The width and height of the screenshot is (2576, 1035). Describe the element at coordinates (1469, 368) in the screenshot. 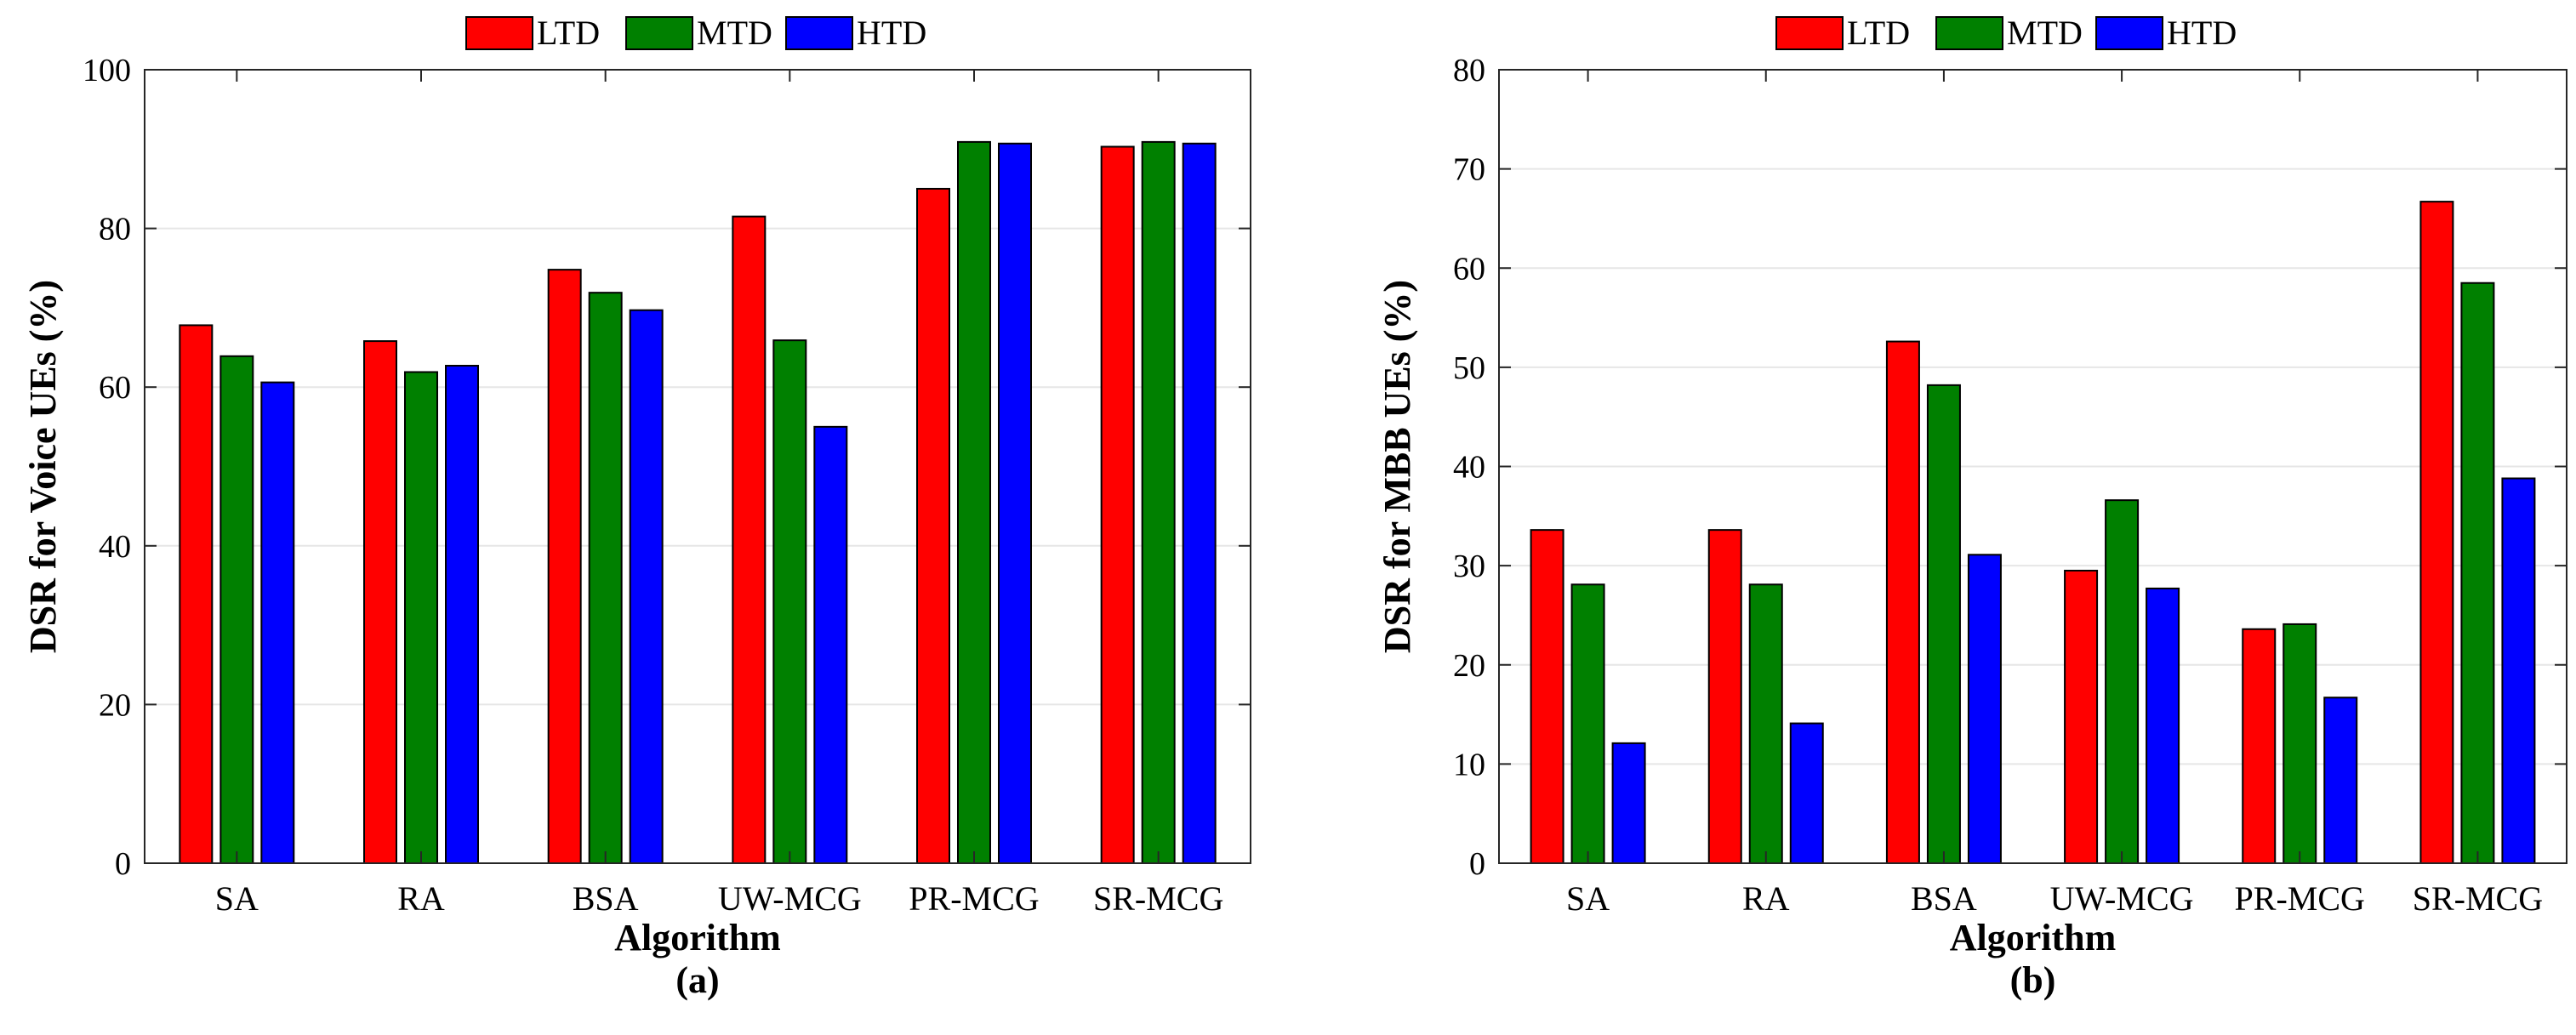

I see `y-tick-label: 50` at that location.